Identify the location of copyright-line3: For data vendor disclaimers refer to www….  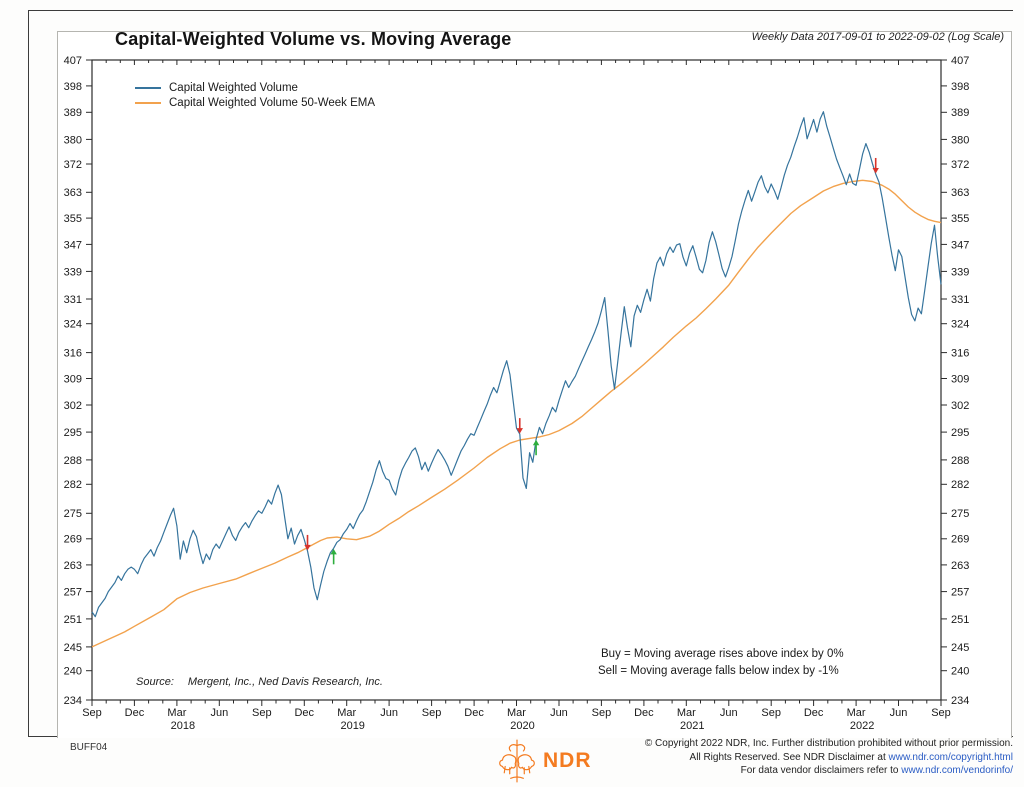
(829, 771).